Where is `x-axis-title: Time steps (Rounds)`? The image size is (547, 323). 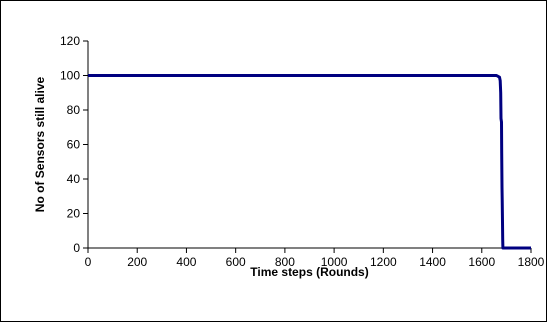 x-axis-title: Time steps (Rounds) is located at coordinates (309, 272).